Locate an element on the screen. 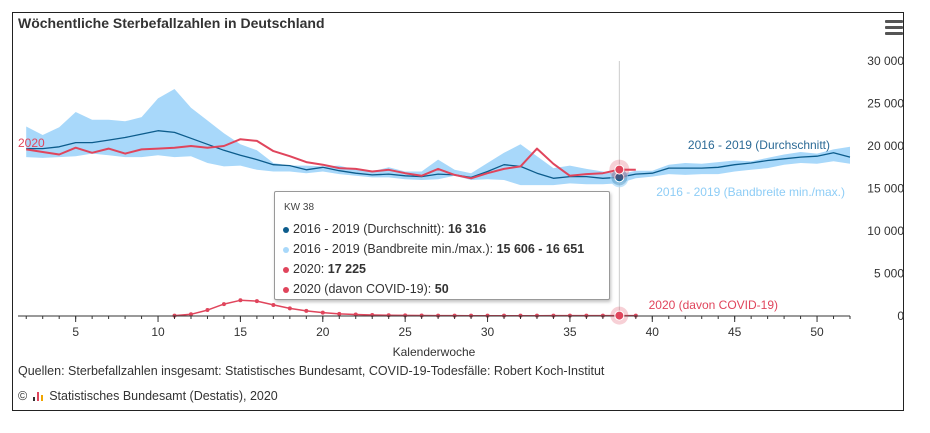 The width and height of the screenshot is (930, 433). tooltip-value: 15 606 - 16 651 is located at coordinates (540, 249).